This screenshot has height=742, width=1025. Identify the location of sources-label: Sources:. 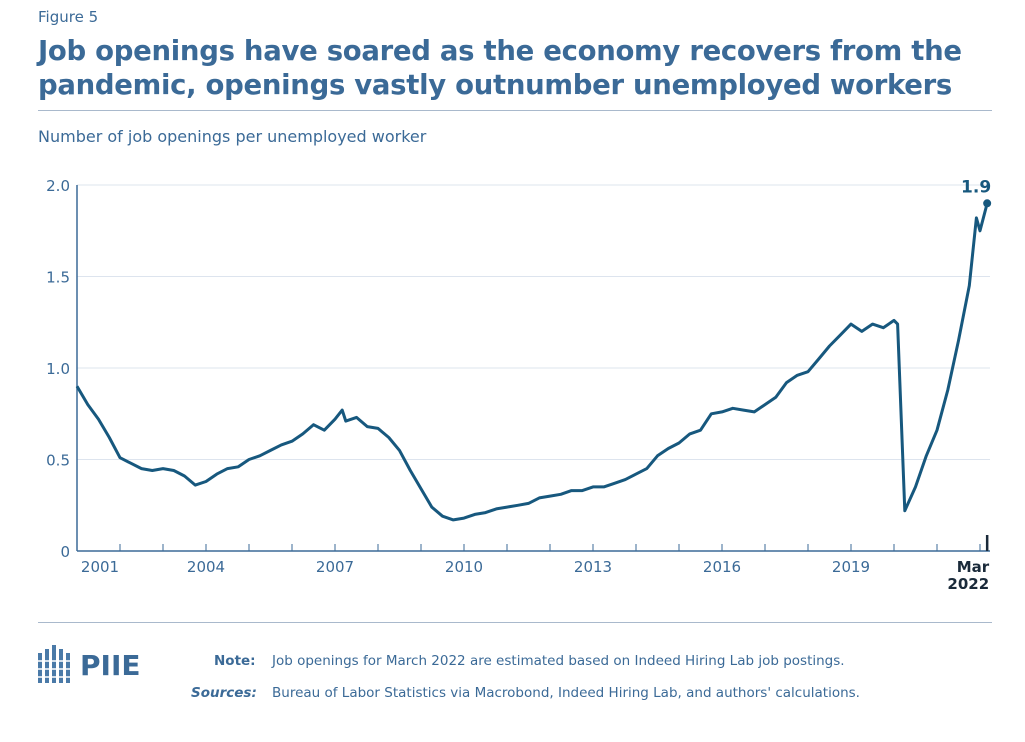
(224, 693).